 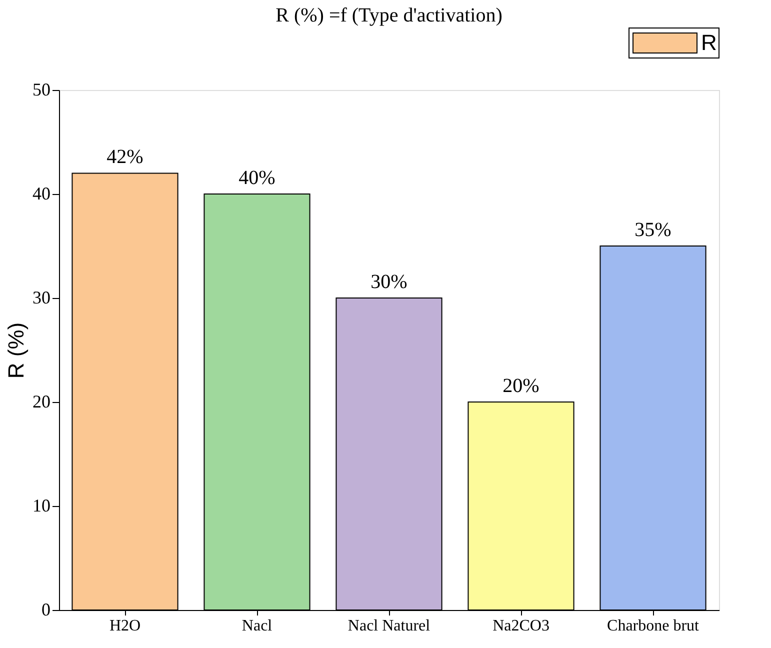 What do you see at coordinates (389, 626) in the screenshot?
I see `x-tick-label: Nacl Naturel` at bounding box center [389, 626].